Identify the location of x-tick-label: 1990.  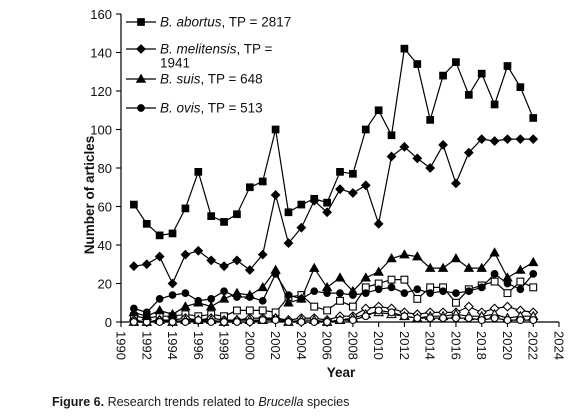
(121, 345).